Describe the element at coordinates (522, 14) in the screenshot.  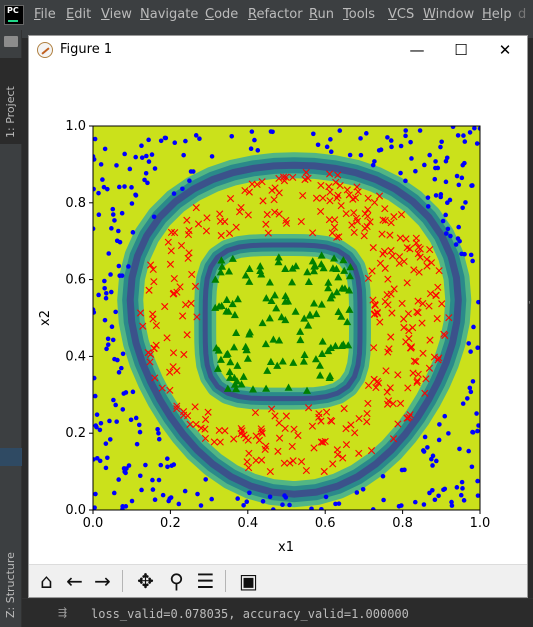
I see `title-overflow-text: d` at that location.